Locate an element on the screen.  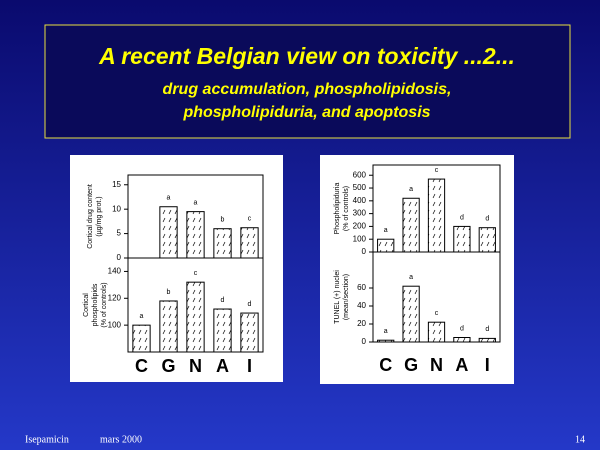
footer-text: 14 is located at coordinates (580, 439).